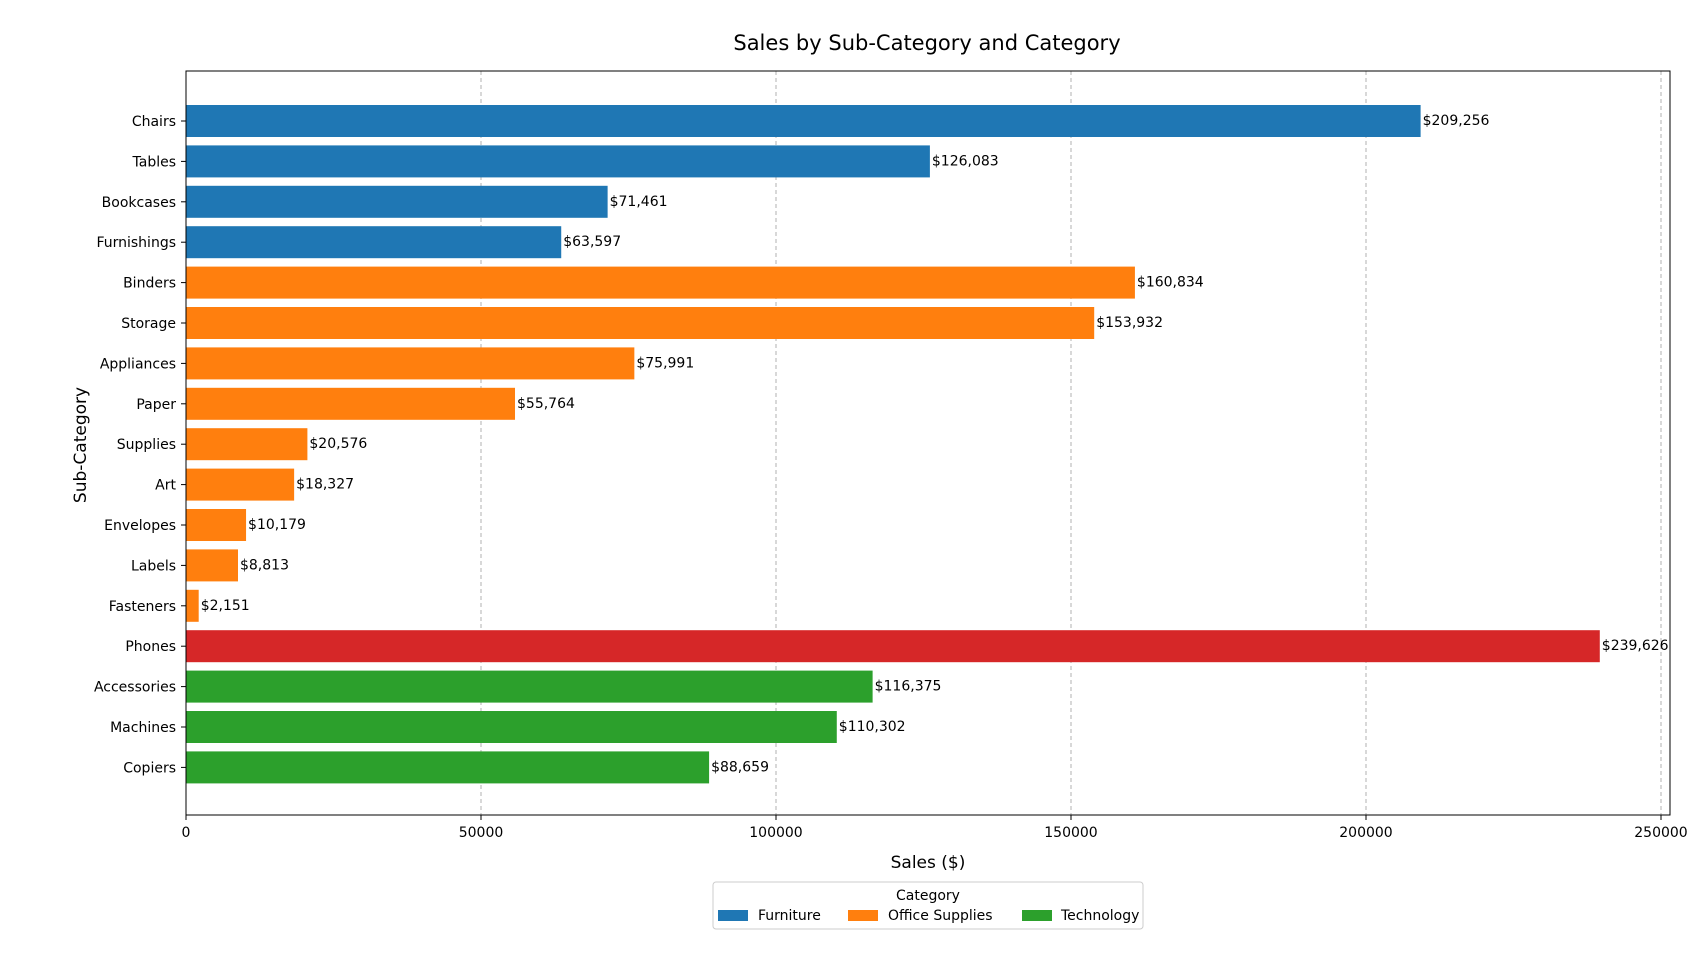  I want to click on bar-tables, so click(558, 161).